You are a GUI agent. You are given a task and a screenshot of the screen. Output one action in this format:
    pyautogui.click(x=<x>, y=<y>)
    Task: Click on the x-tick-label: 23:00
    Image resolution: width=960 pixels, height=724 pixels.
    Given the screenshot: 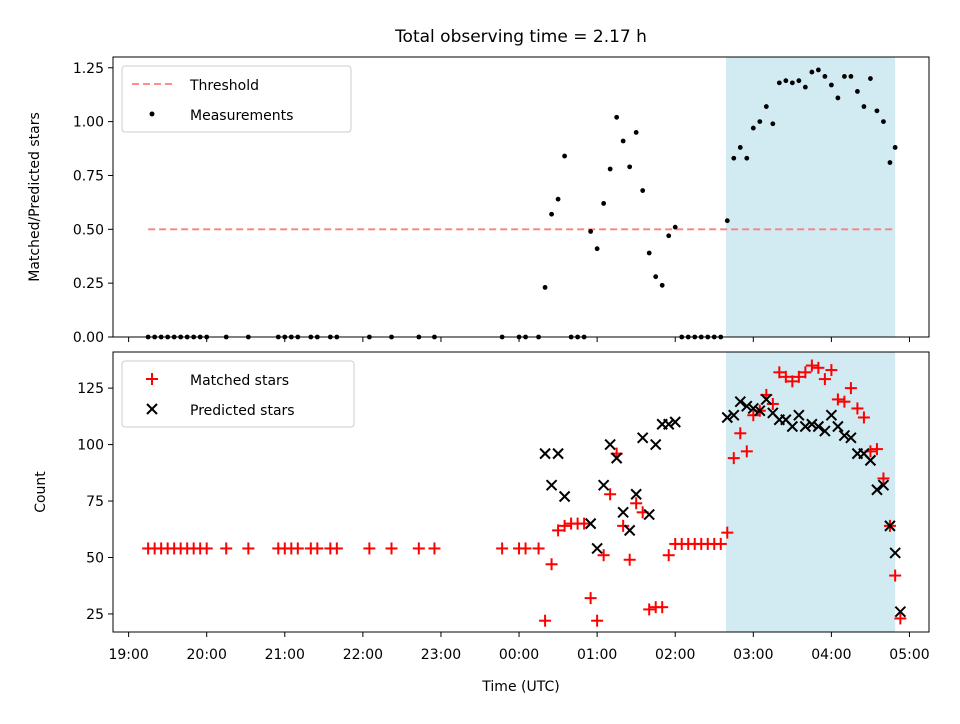 What is the action you would take?
    pyautogui.click(x=441, y=655)
    